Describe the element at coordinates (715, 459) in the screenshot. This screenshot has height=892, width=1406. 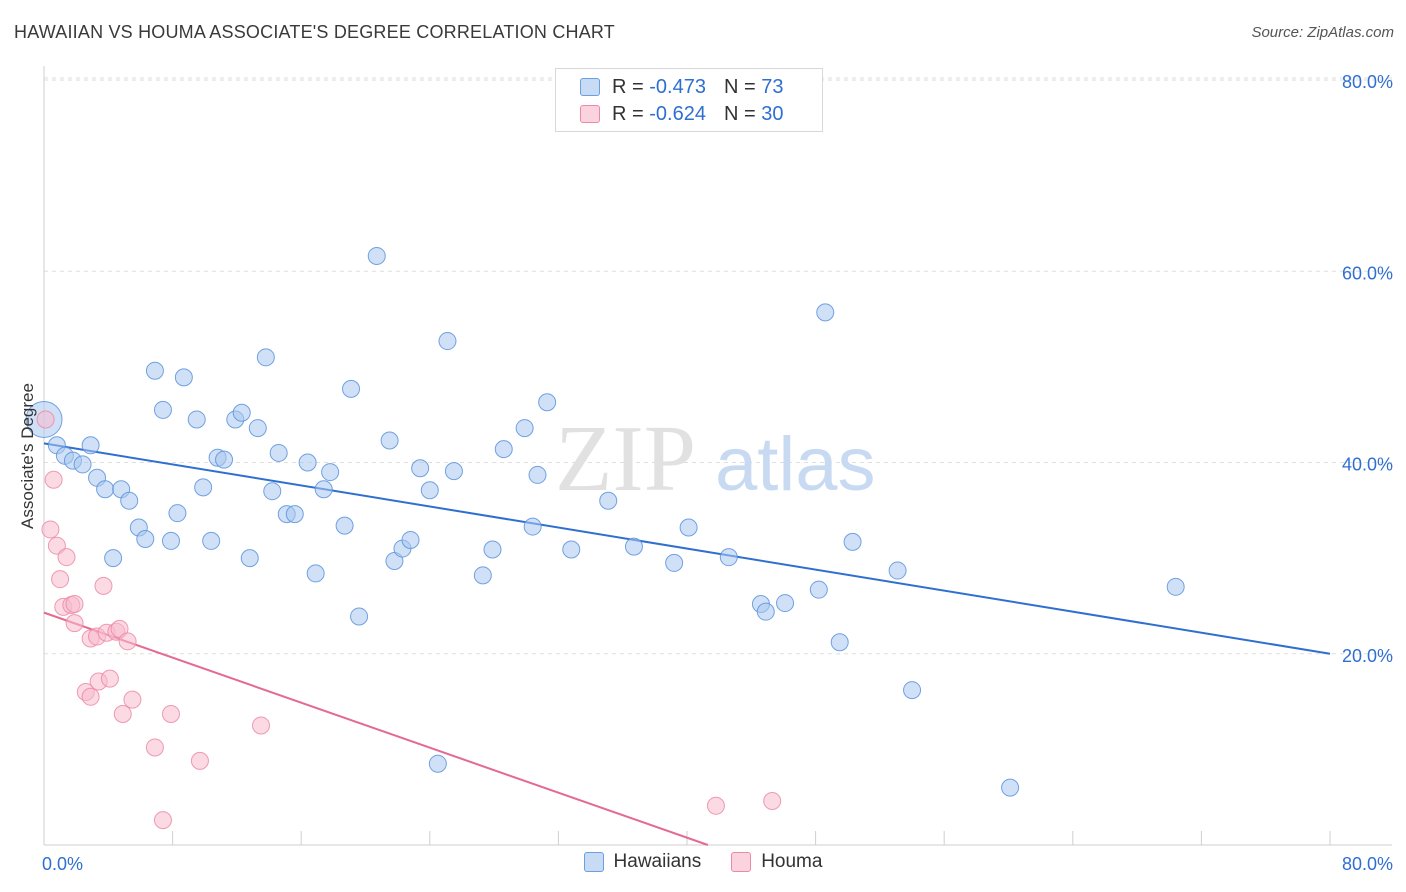
I see `watermark: ZIP atlas` at that location.